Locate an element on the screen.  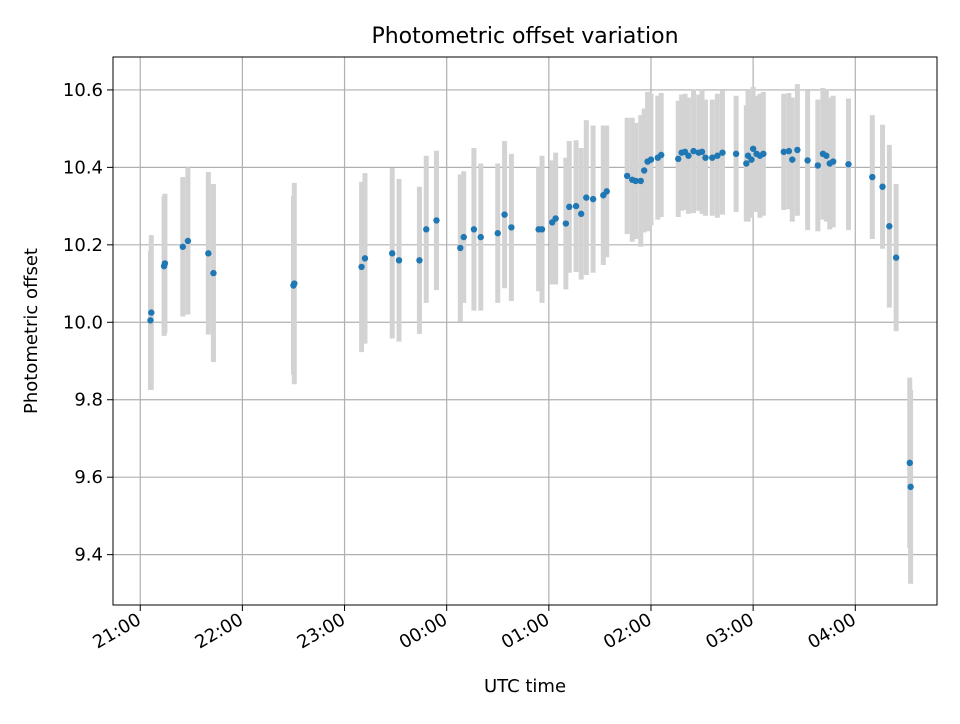
y-tick-label: 9.8 is located at coordinates (88, 400).